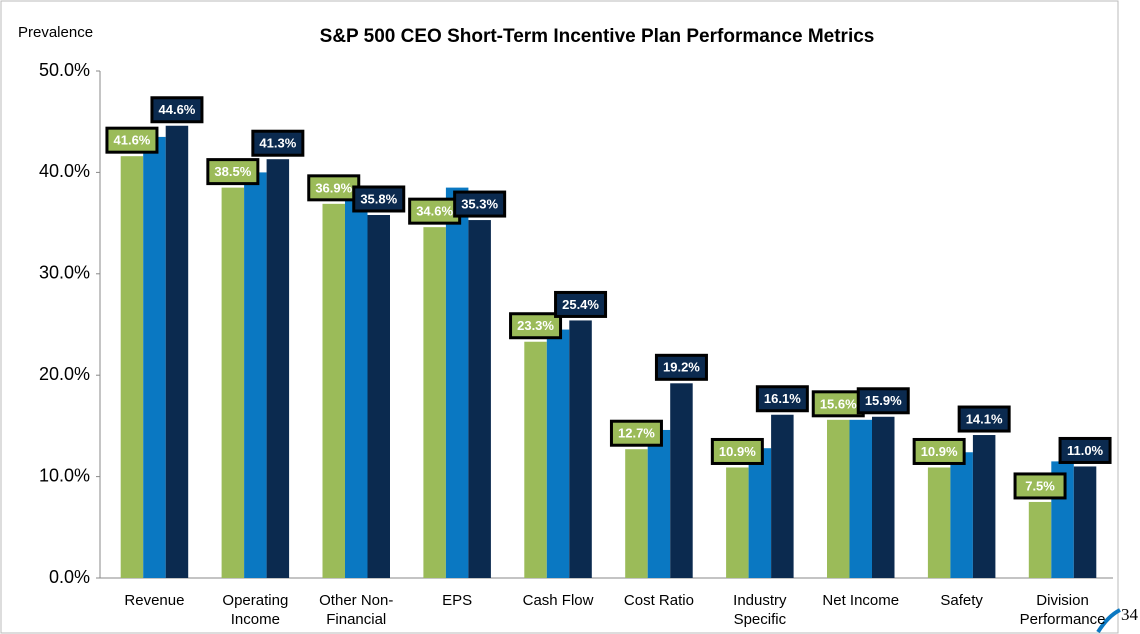  What do you see at coordinates (760, 610) in the screenshot?
I see `x-tick-label: Industry Specific` at bounding box center [760, 610].